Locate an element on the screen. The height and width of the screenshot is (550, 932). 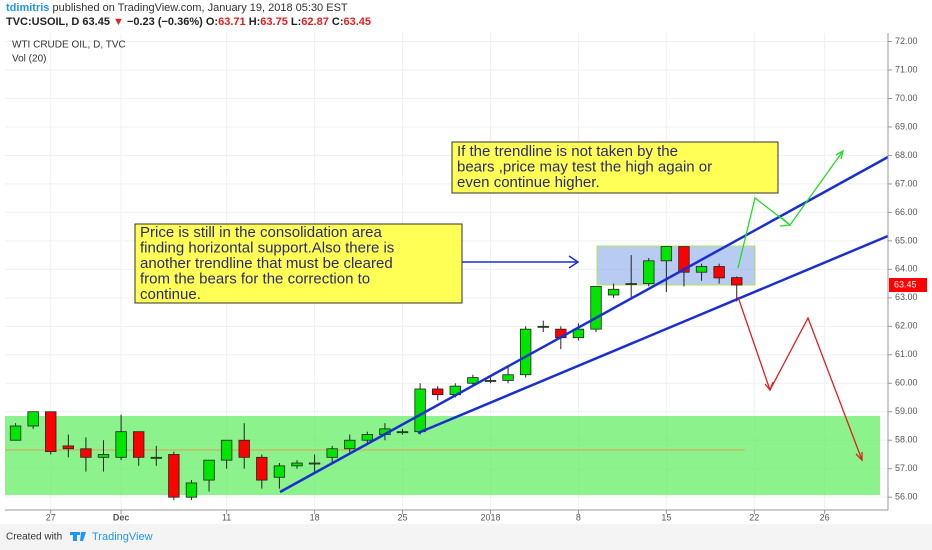
low-value: 62.87 is located at coordinates (315, 22).